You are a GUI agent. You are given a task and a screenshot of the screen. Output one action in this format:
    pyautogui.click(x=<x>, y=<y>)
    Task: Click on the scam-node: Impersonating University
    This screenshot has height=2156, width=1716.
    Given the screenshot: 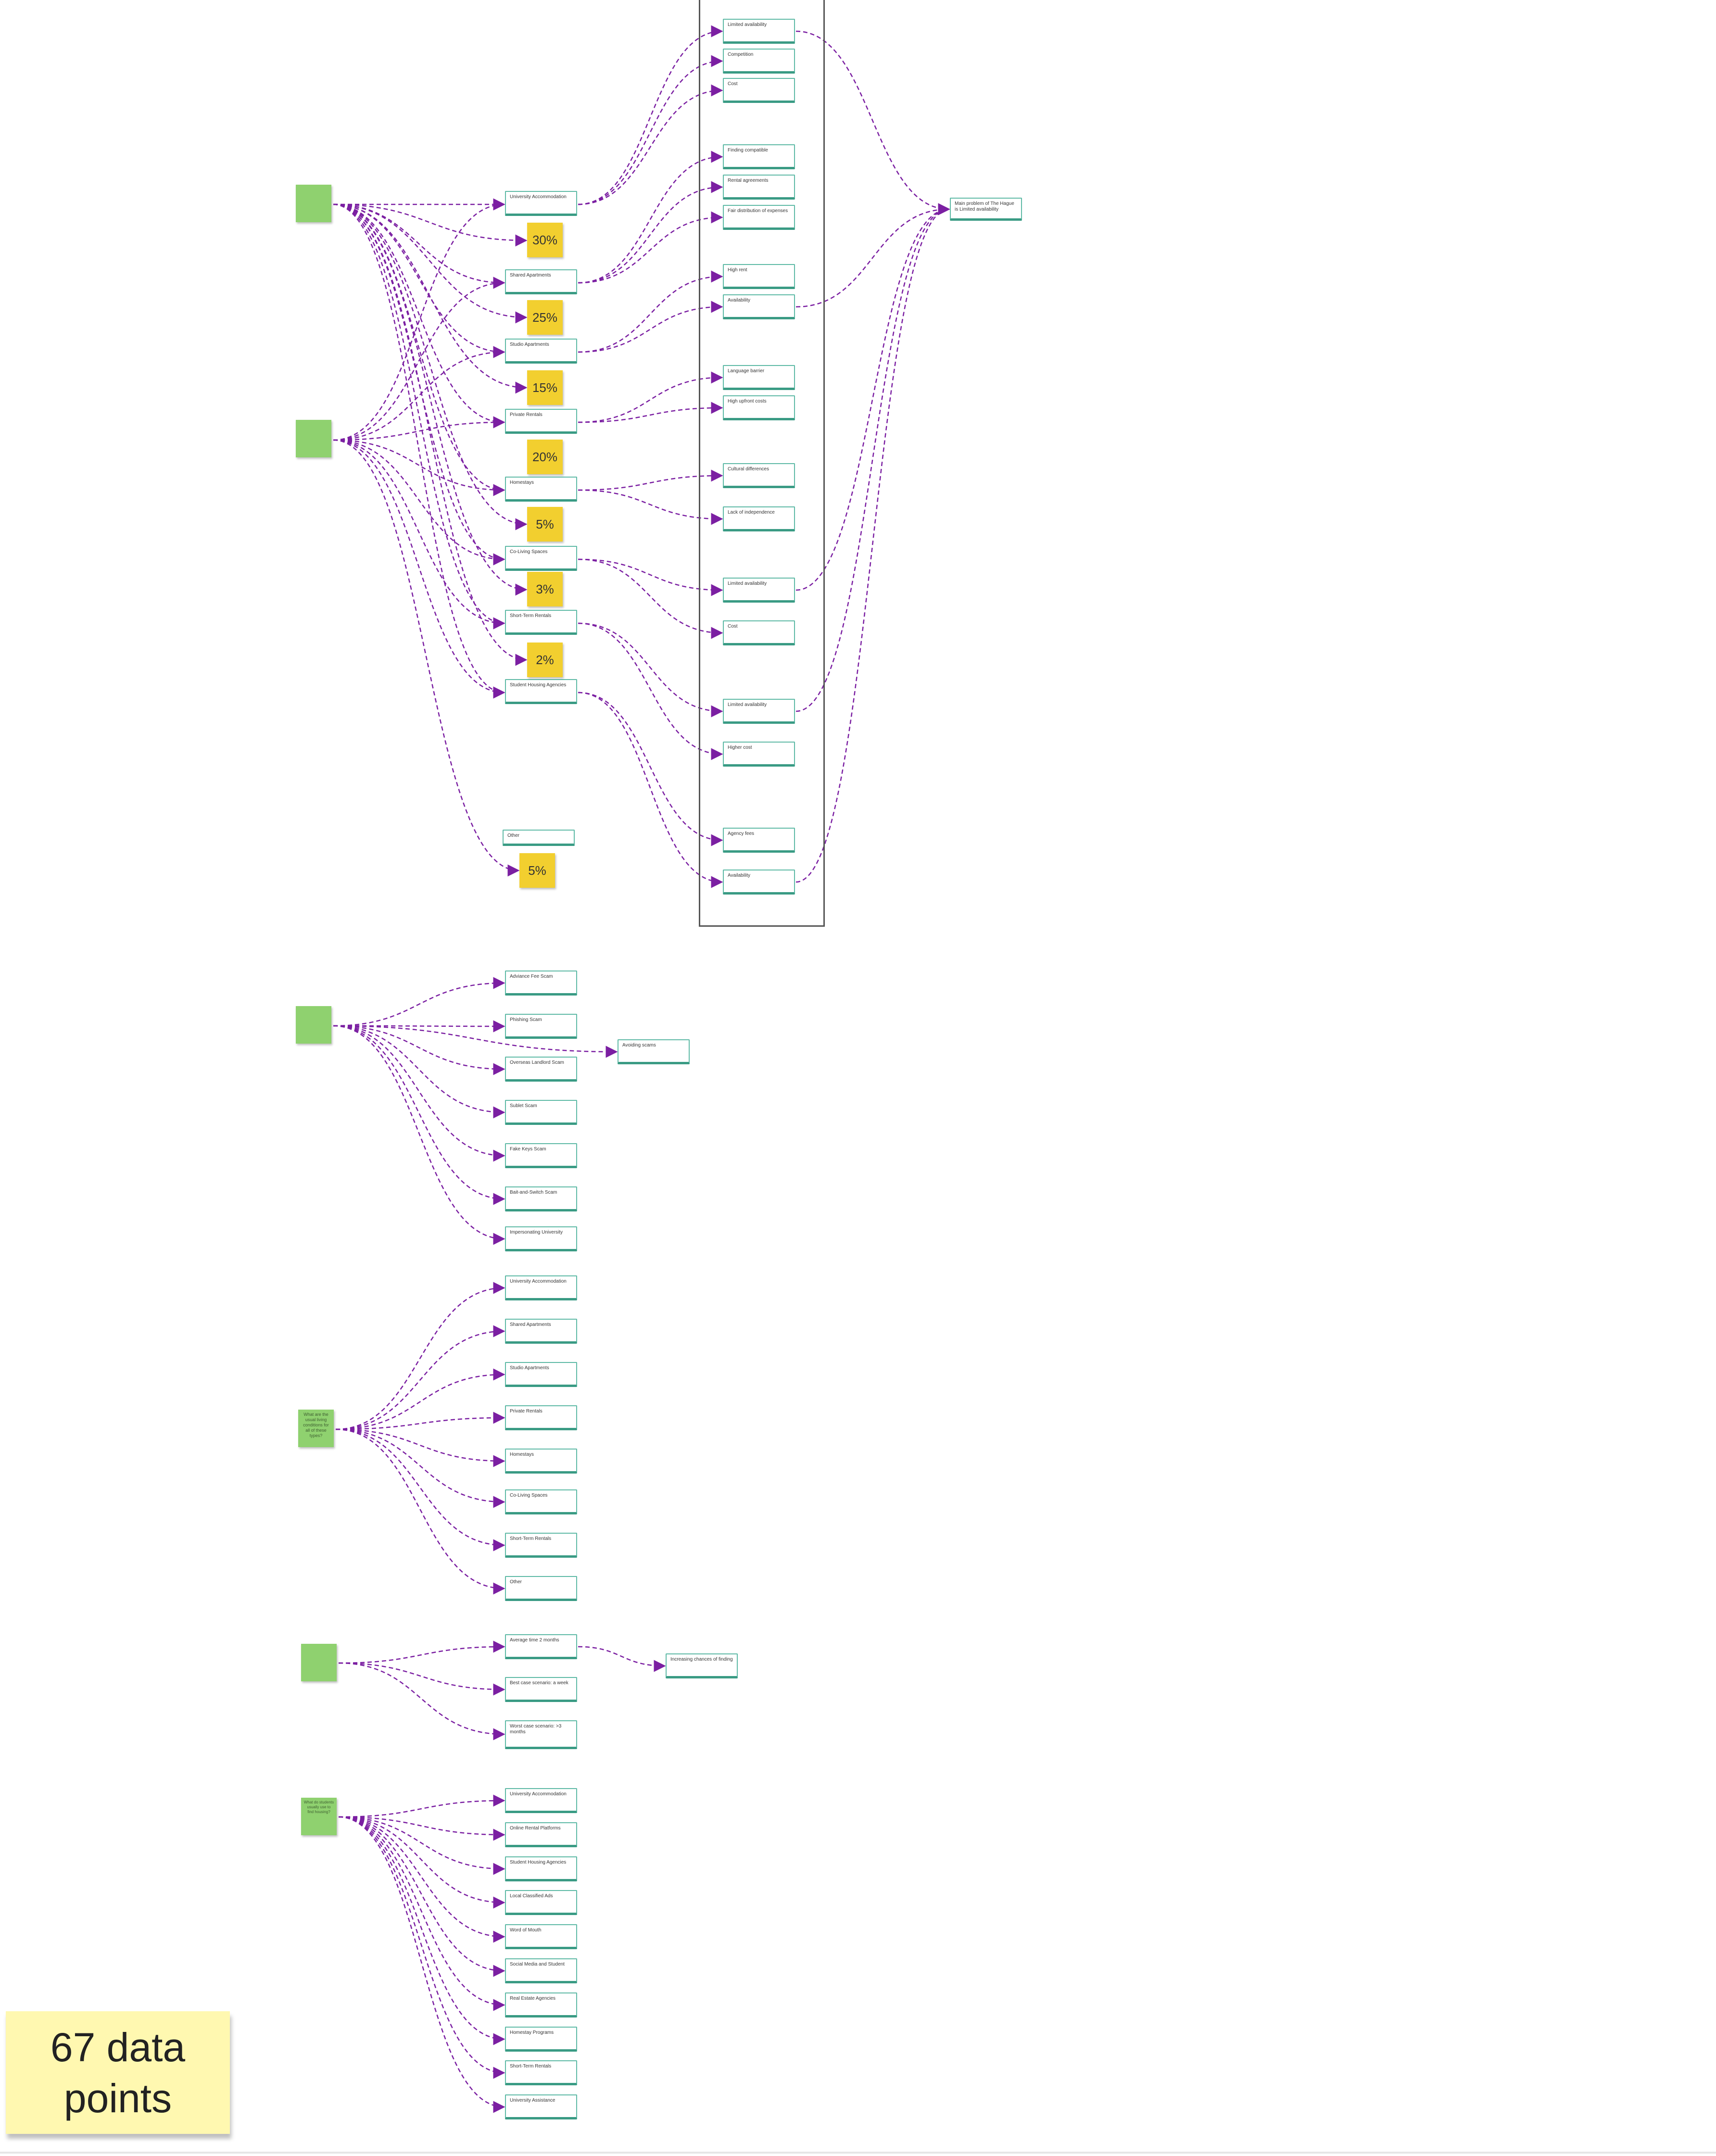 What is the action you would take?
    pyautogui.click(x=541, y=1238)
    